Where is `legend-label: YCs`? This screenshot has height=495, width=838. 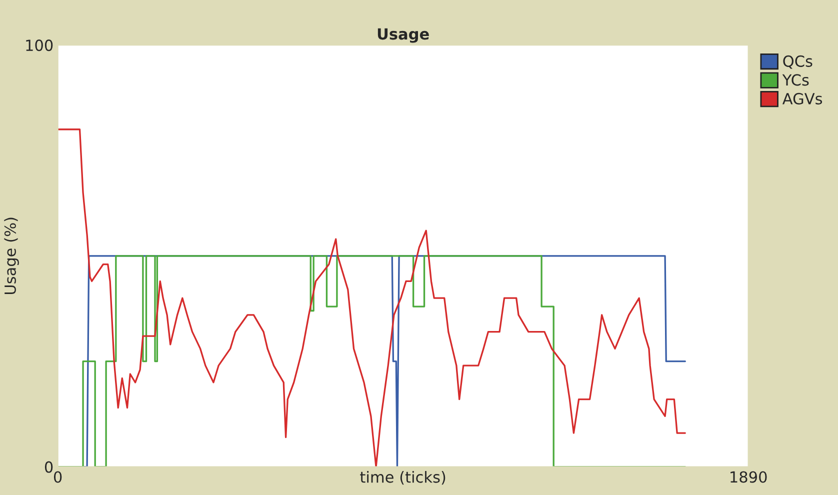 legend-label: YCs is located at coordinates (795, 80).